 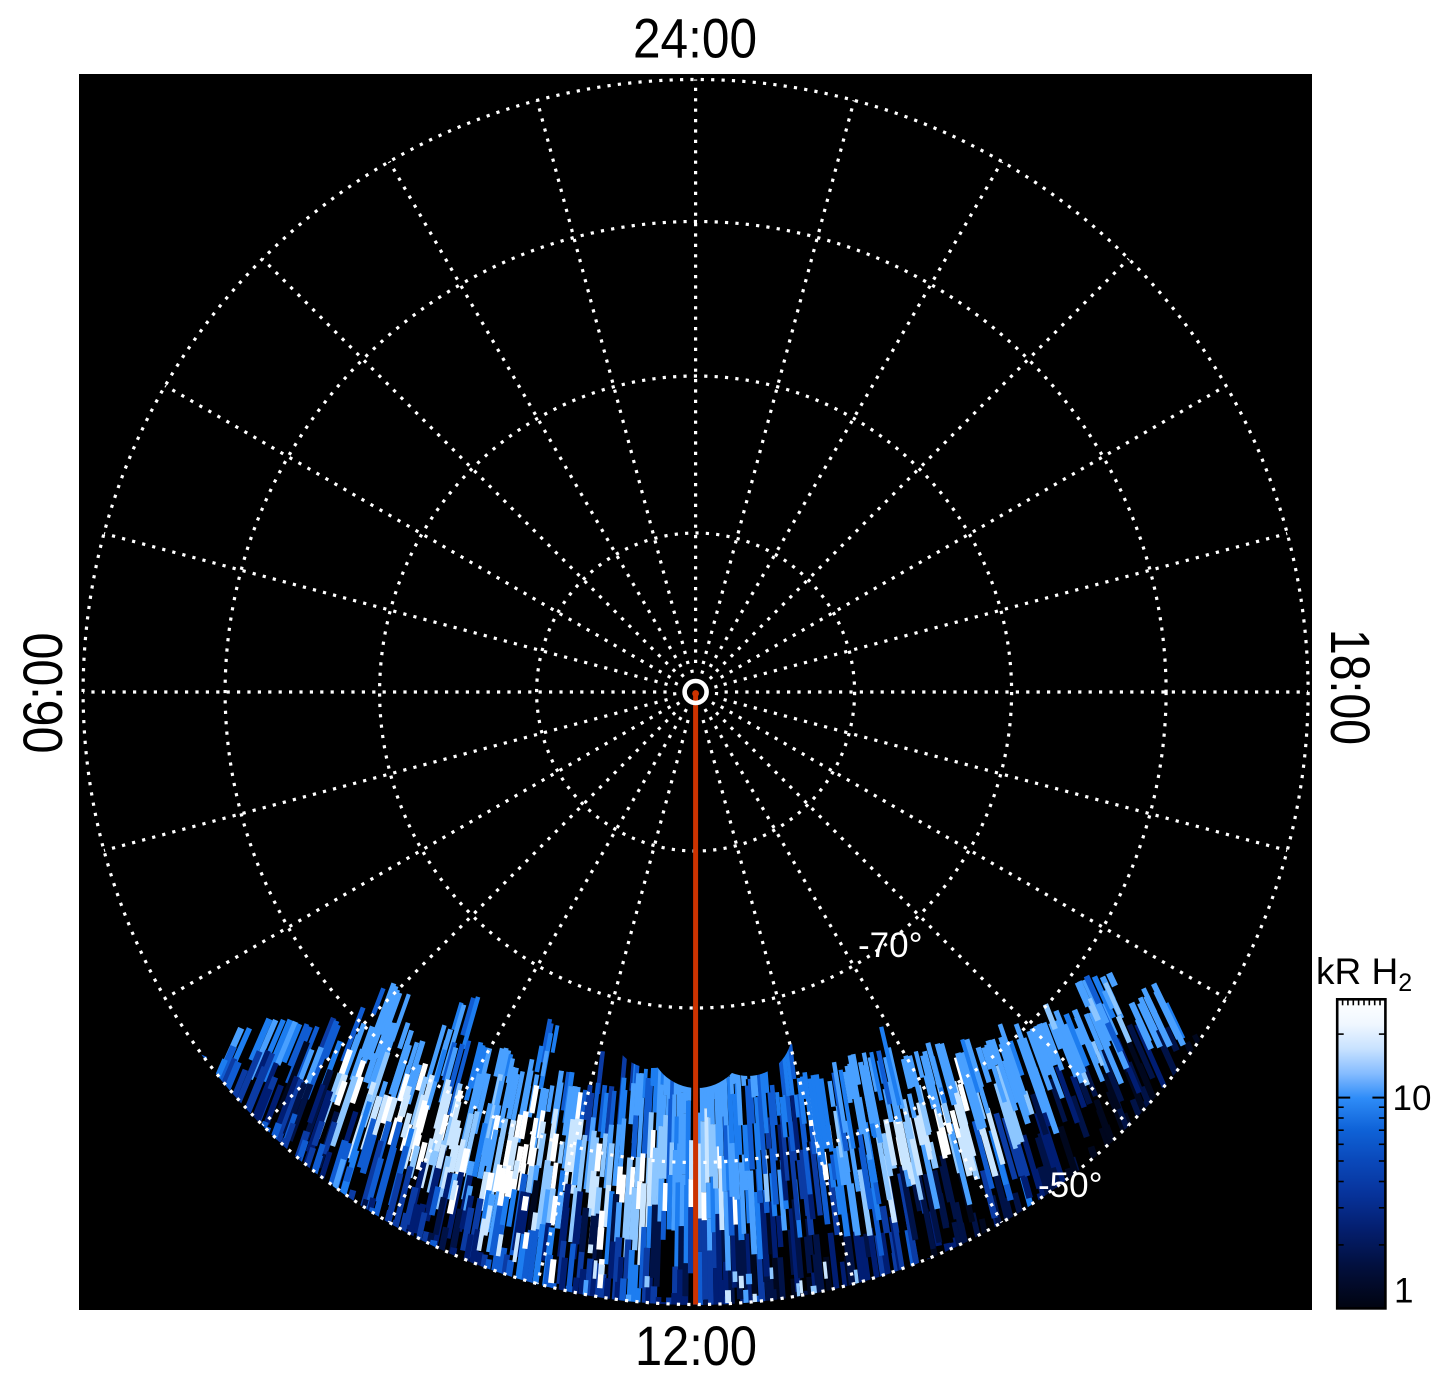 What do you see at coordinates (890, 945) in the screenshot?
I see `svg-text: -70°` at bounding box center [890, 945].